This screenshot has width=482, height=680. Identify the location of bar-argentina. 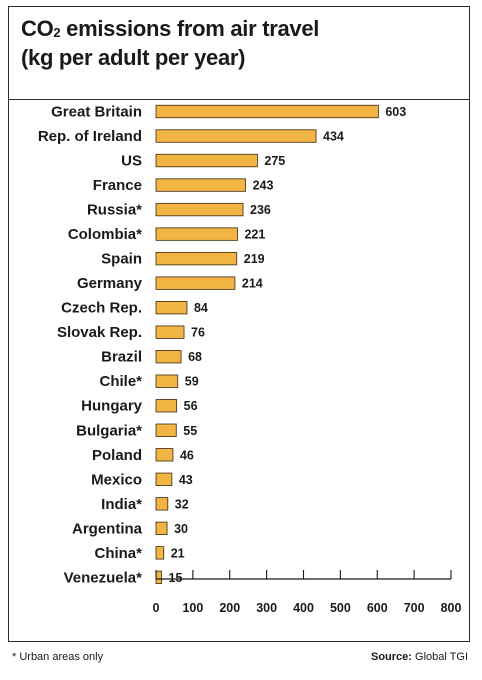
(161, 528).